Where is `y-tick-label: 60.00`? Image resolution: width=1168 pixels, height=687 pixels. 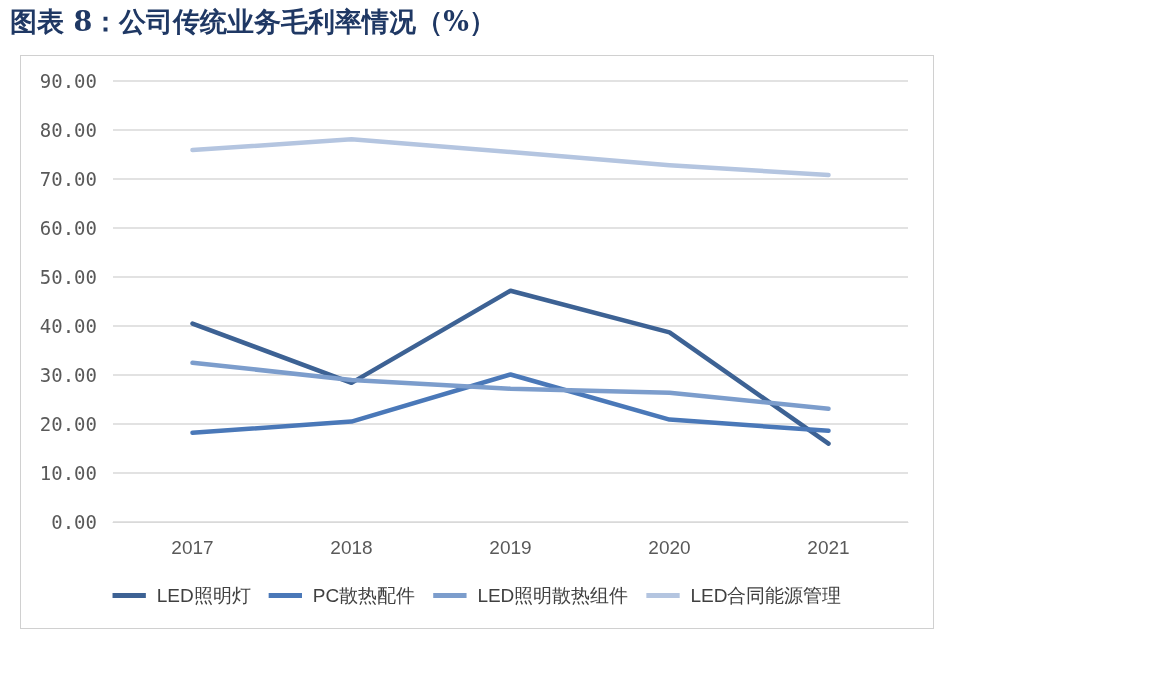
y-tick-label: 60.00 is located at coordinates (68, 228).